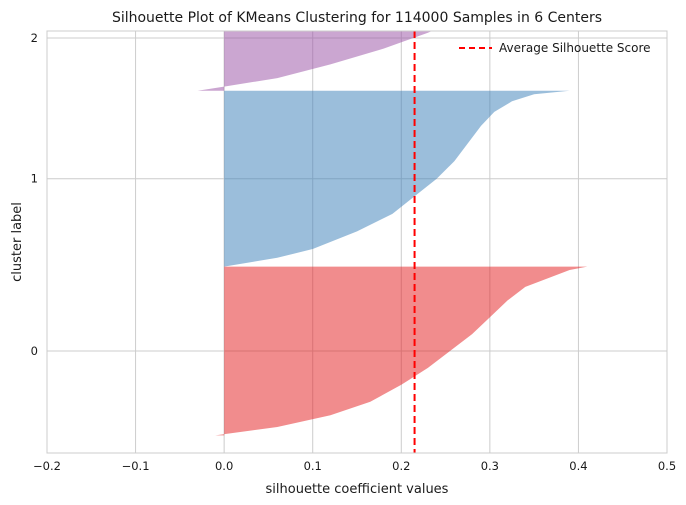  What do you see at coordinates (34, 179) in the screenshot?
I see `y-tick-label: 1` at bounding box center [34, 179].